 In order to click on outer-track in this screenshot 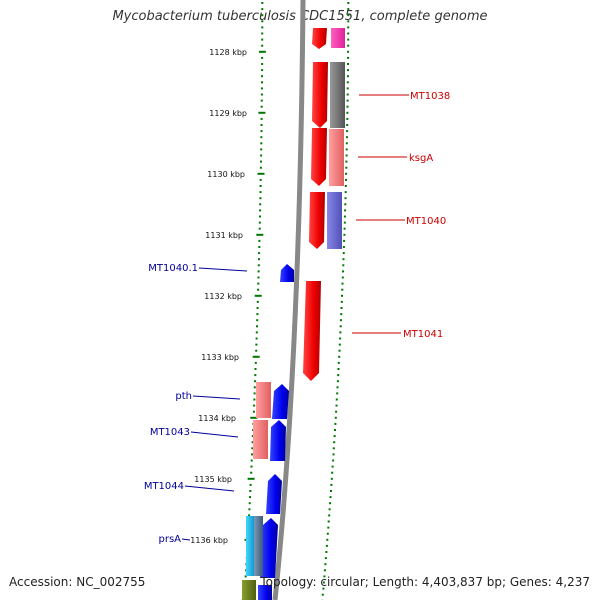, I will do `click(335, 301)`.